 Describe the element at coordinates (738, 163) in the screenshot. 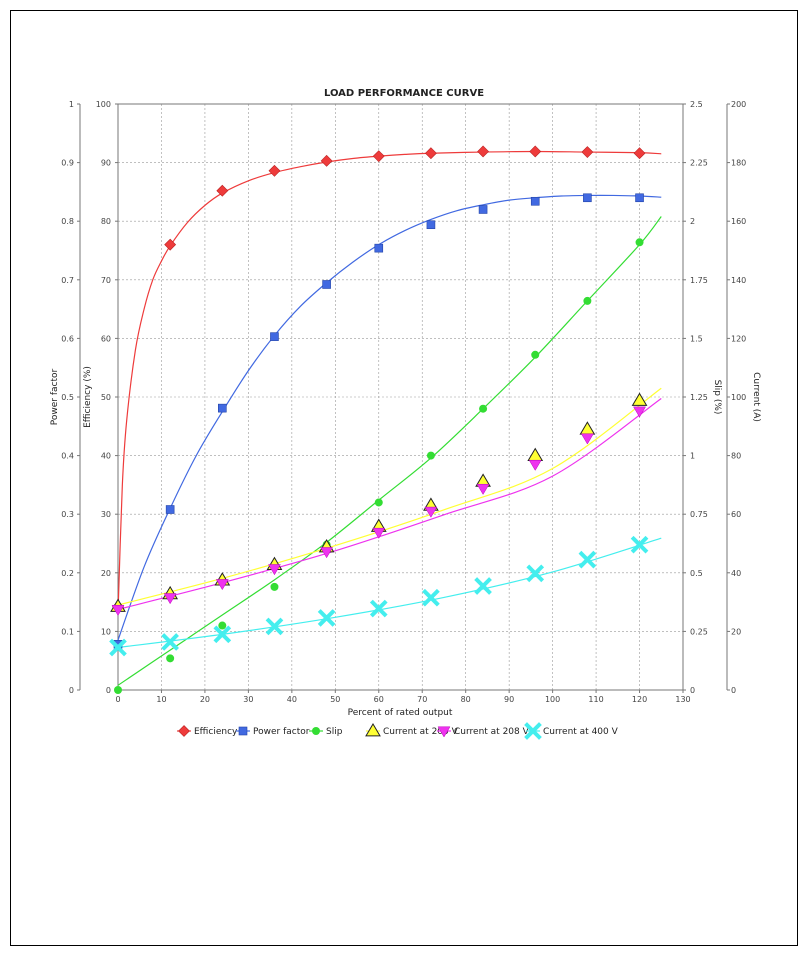

I see `current-tick-label: 180` at that location.